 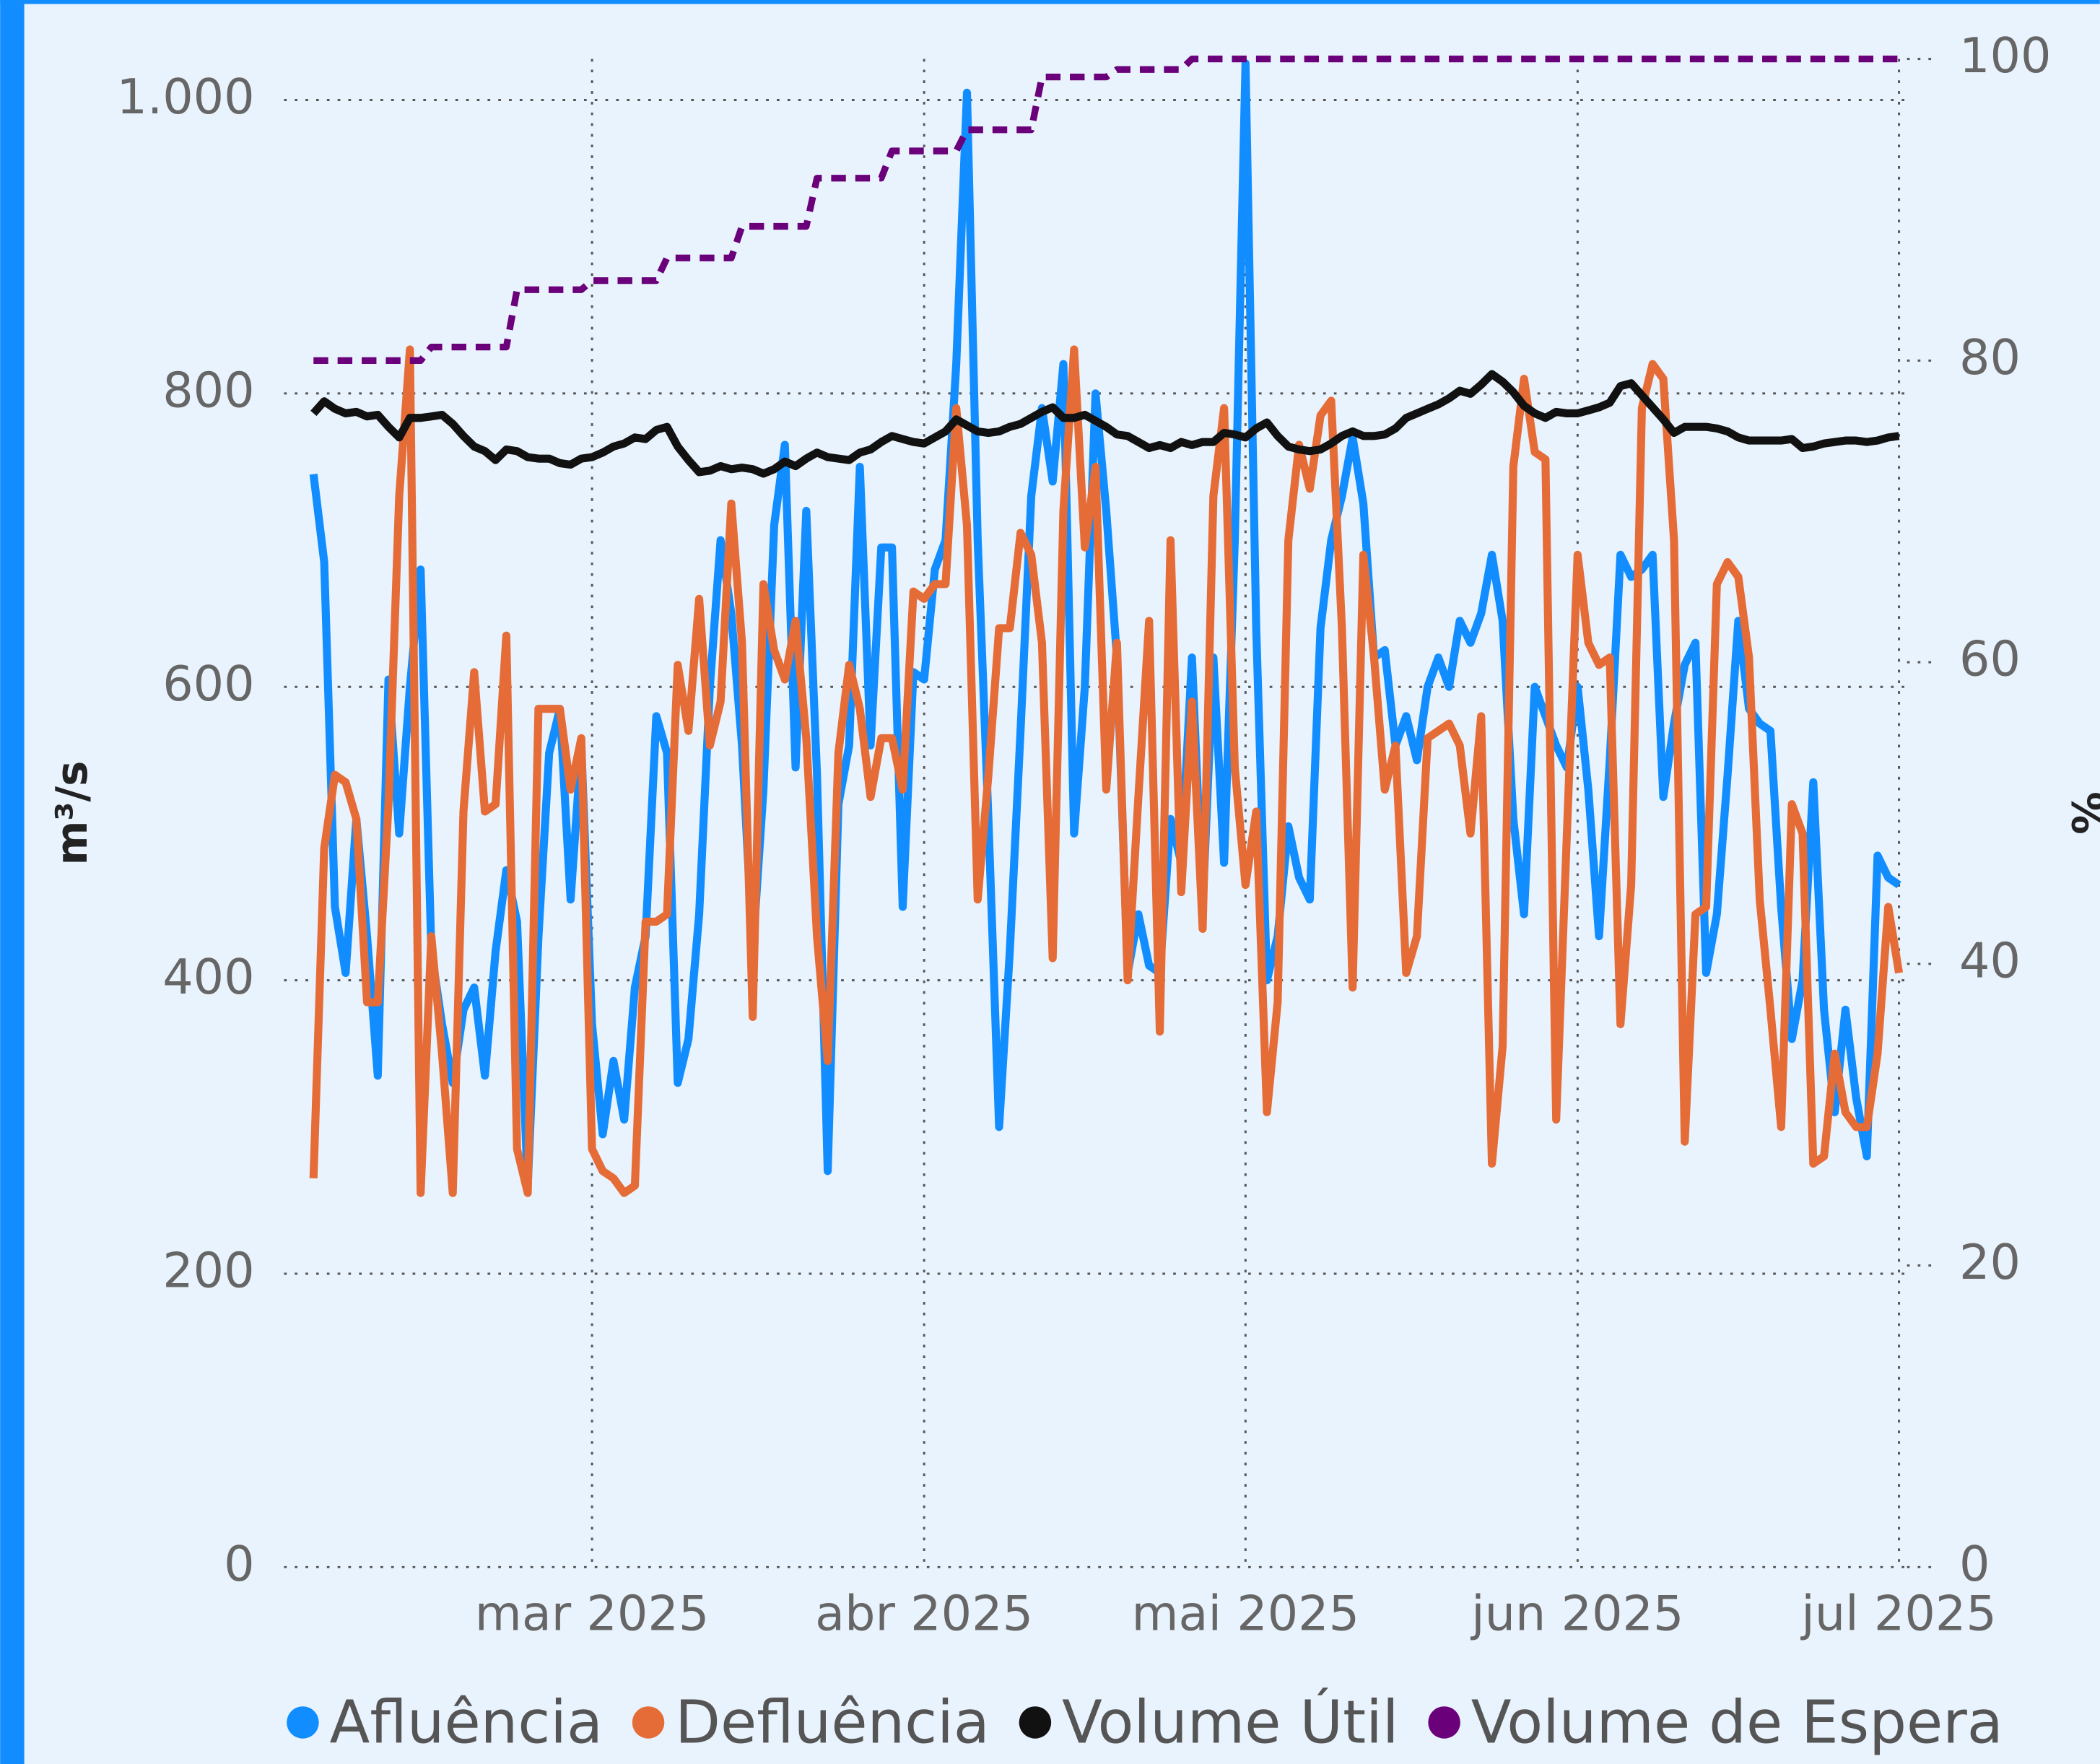 I want to click on legend-label: Volume Útil, so click(x=1230, y=1722).